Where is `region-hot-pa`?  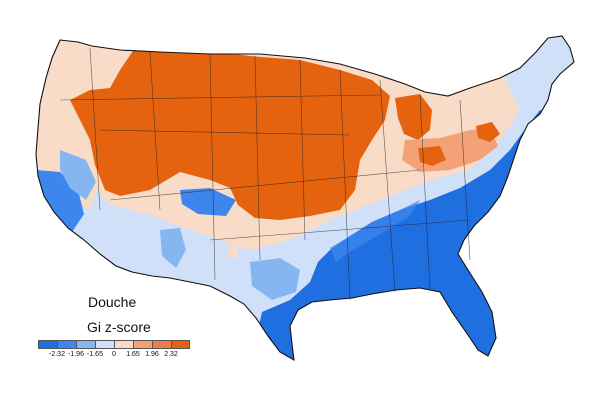 region-hot-pa is located at coordinates (488, 132).